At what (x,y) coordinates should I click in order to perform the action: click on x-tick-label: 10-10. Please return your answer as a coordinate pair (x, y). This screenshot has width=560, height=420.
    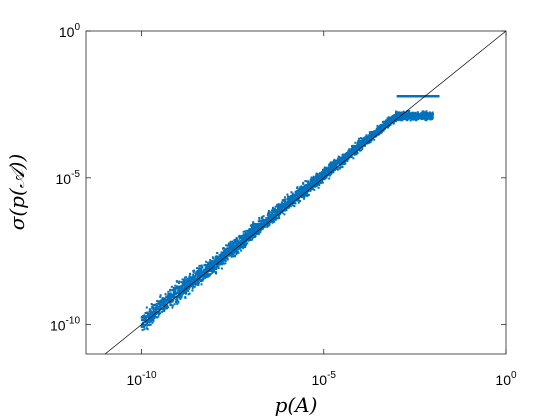
    Looking at the image, I should click on (141, 379).